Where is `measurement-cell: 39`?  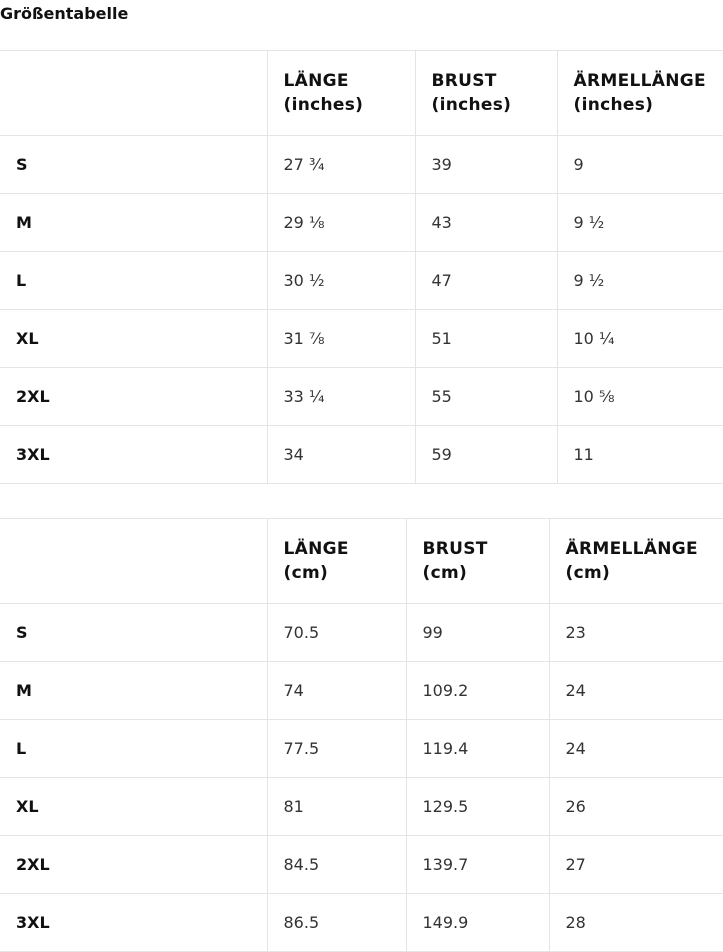
measurement-cell: 39 is located at coordinates (486, 164).